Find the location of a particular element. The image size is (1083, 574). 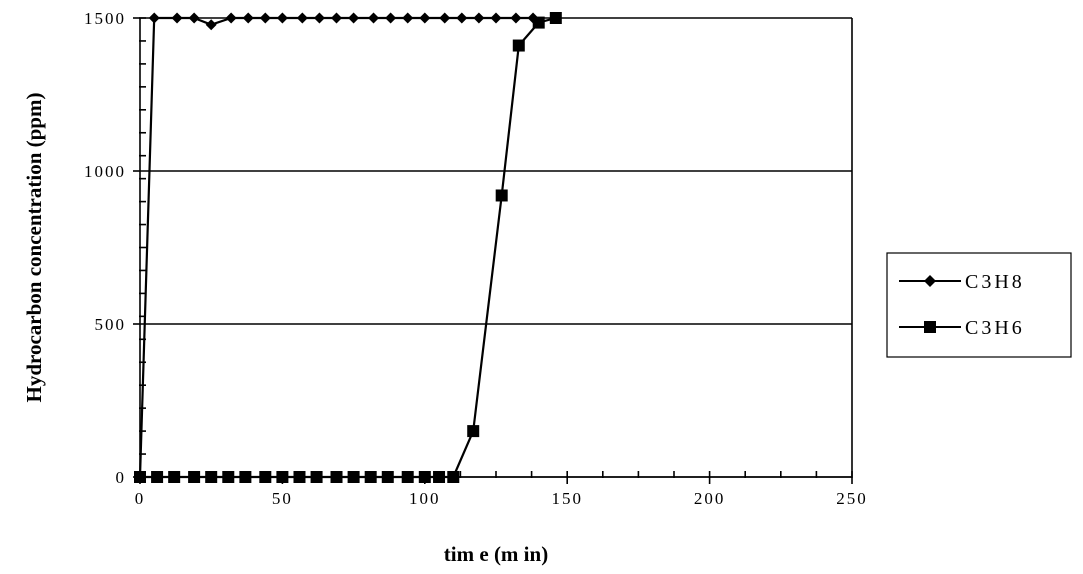

y-tick-label-0: 0 is located at coordinates (121, 477).